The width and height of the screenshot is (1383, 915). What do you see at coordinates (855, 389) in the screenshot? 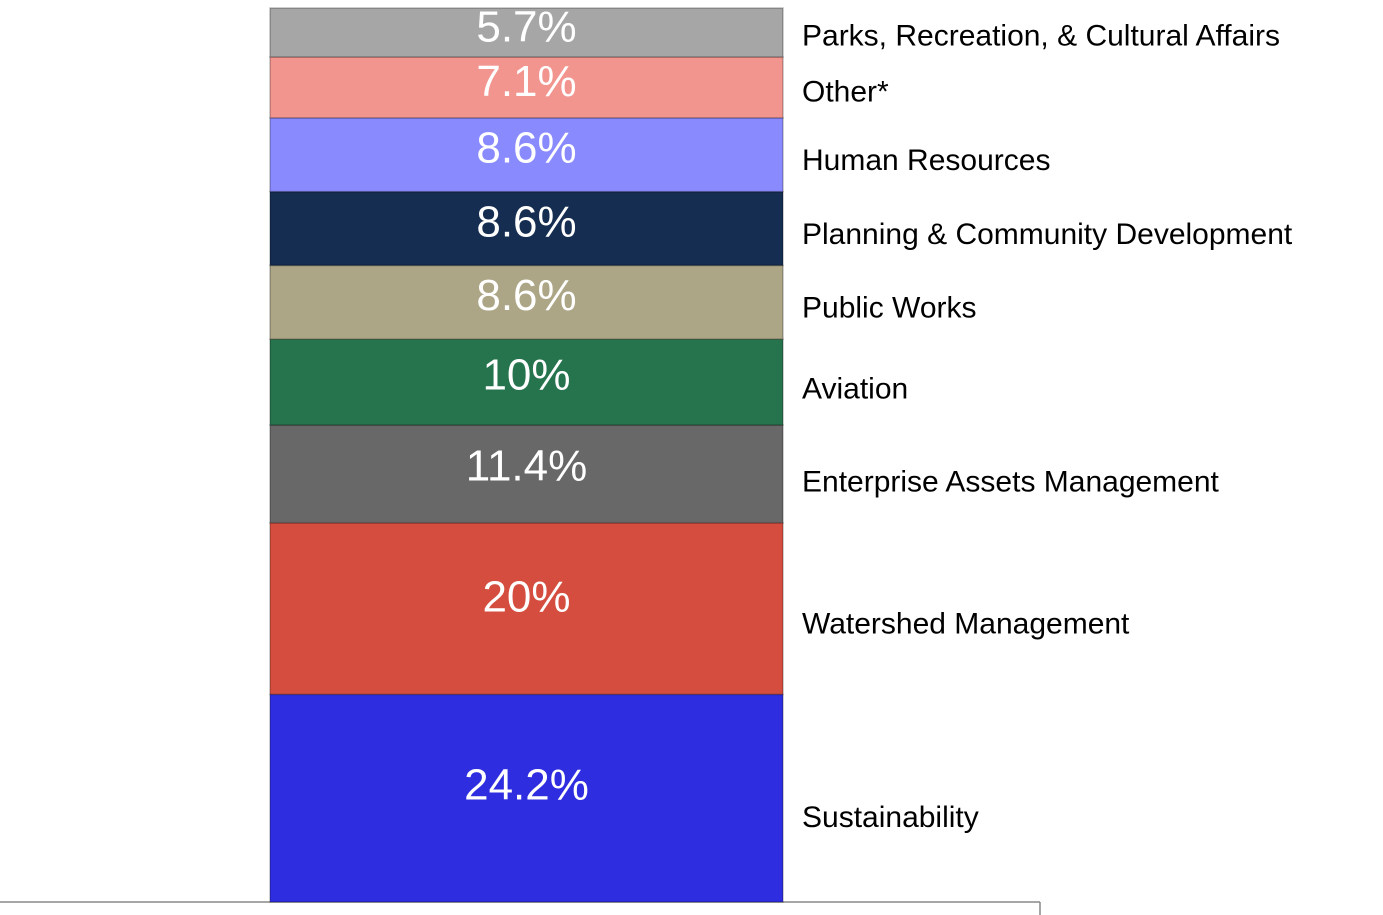
I see `category-label: Aviation` at bounding box center [855, 389].